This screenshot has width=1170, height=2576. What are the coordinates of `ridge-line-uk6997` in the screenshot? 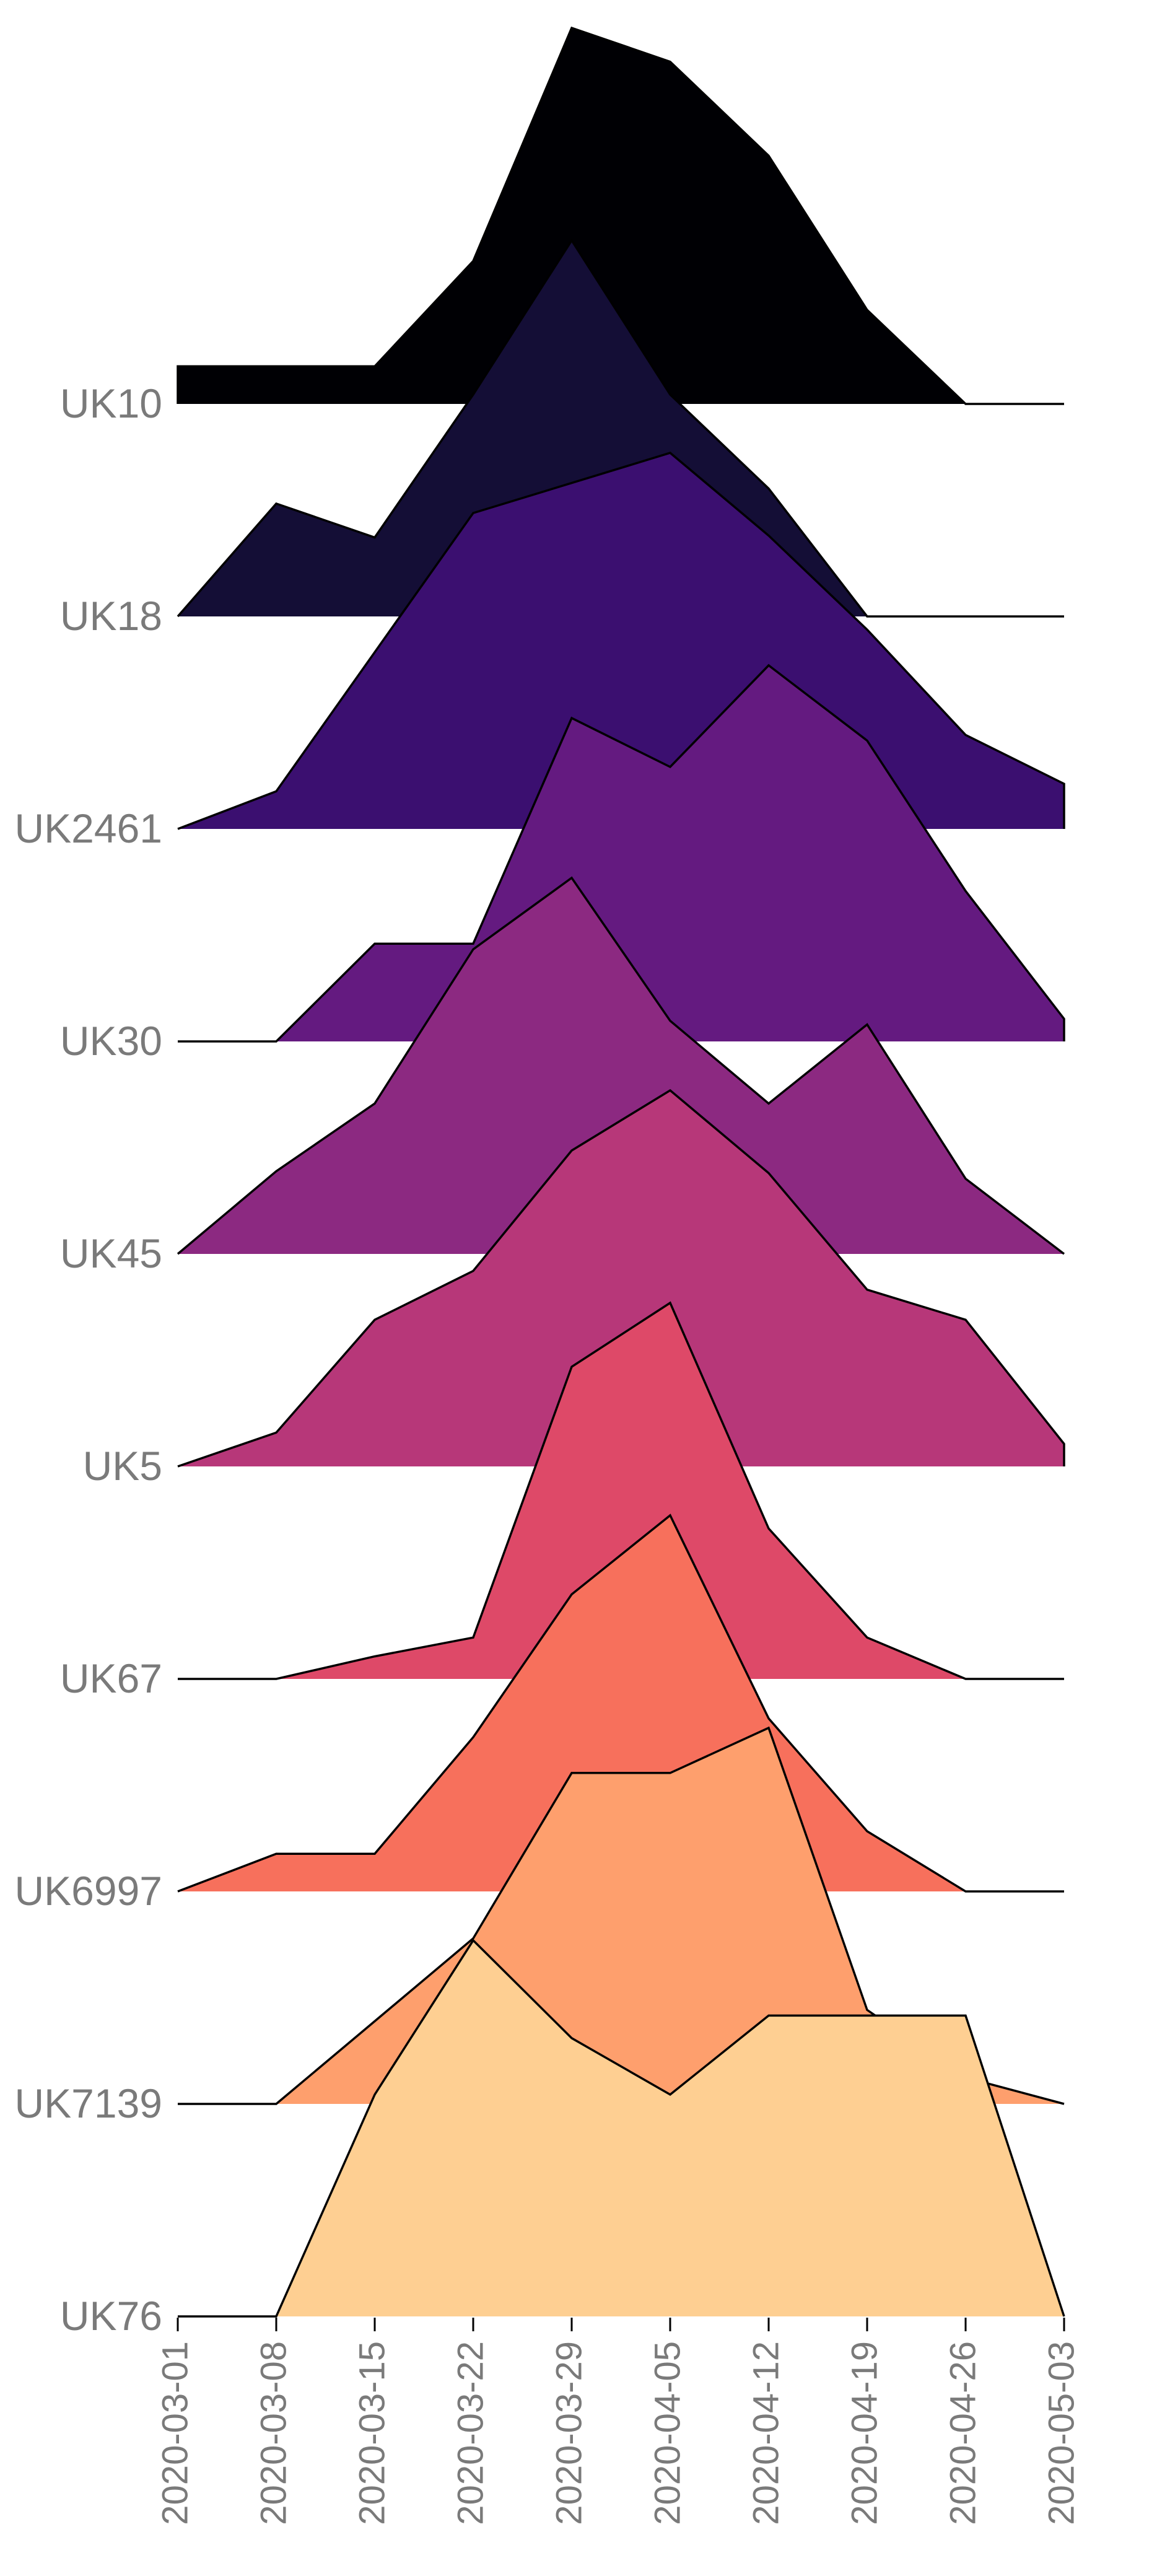 It's located at (620, 1703).